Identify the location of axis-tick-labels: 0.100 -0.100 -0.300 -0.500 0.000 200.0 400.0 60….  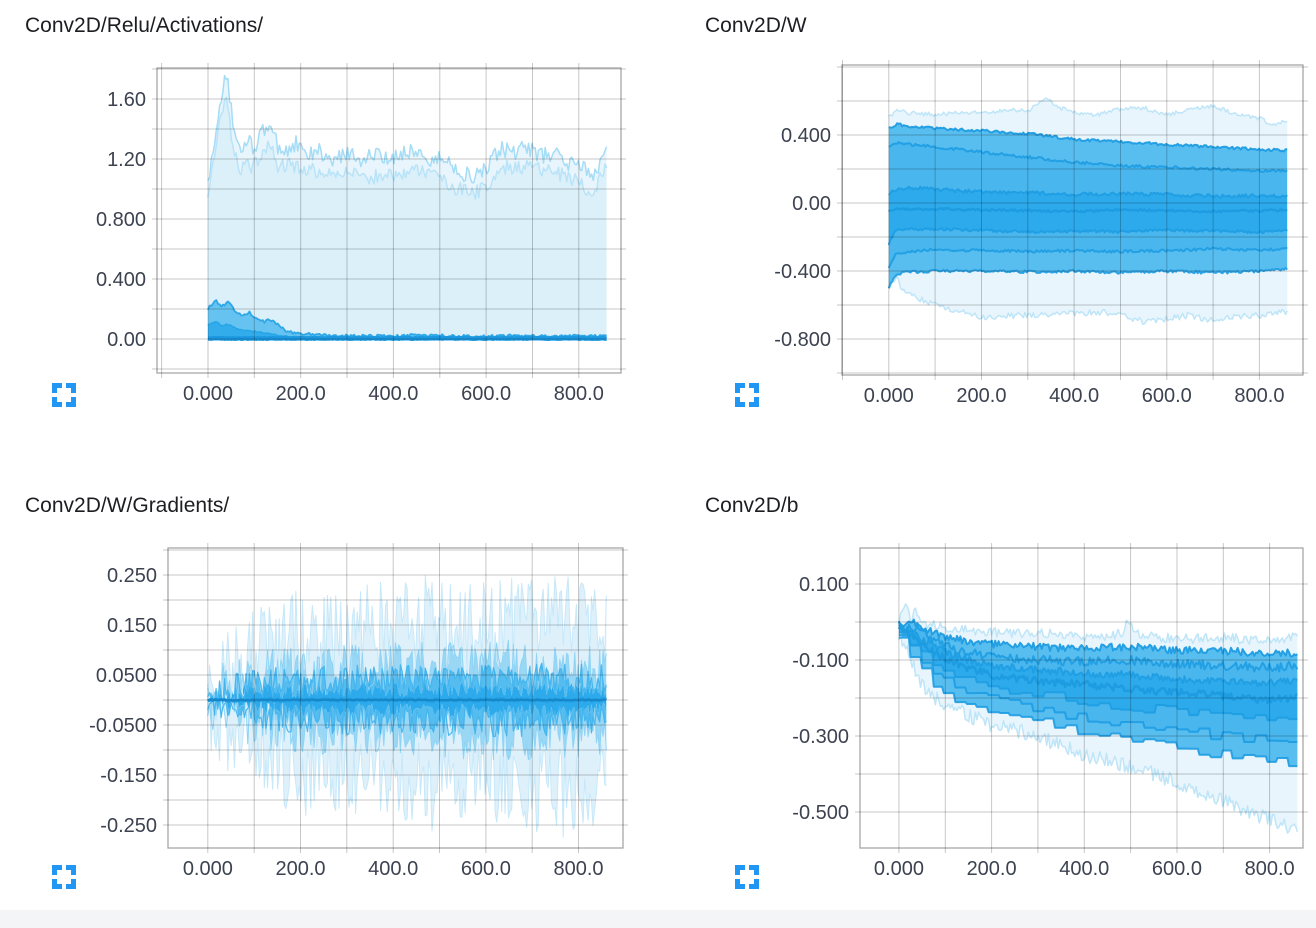
(1043, 727).